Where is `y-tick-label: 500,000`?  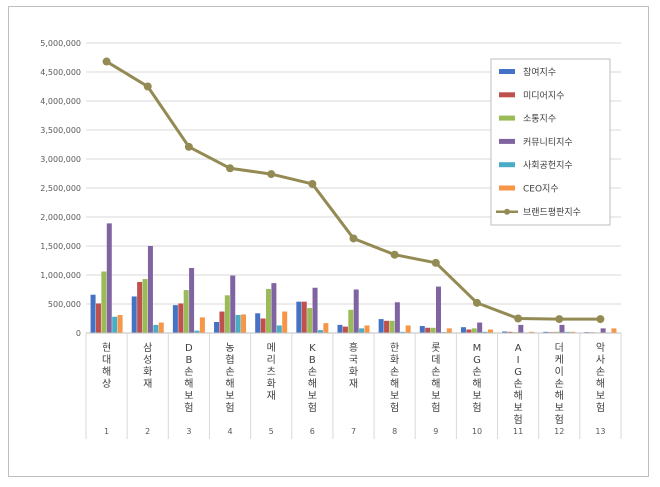 y-tick-label: 500,000 is located at coordinates (64, 304).